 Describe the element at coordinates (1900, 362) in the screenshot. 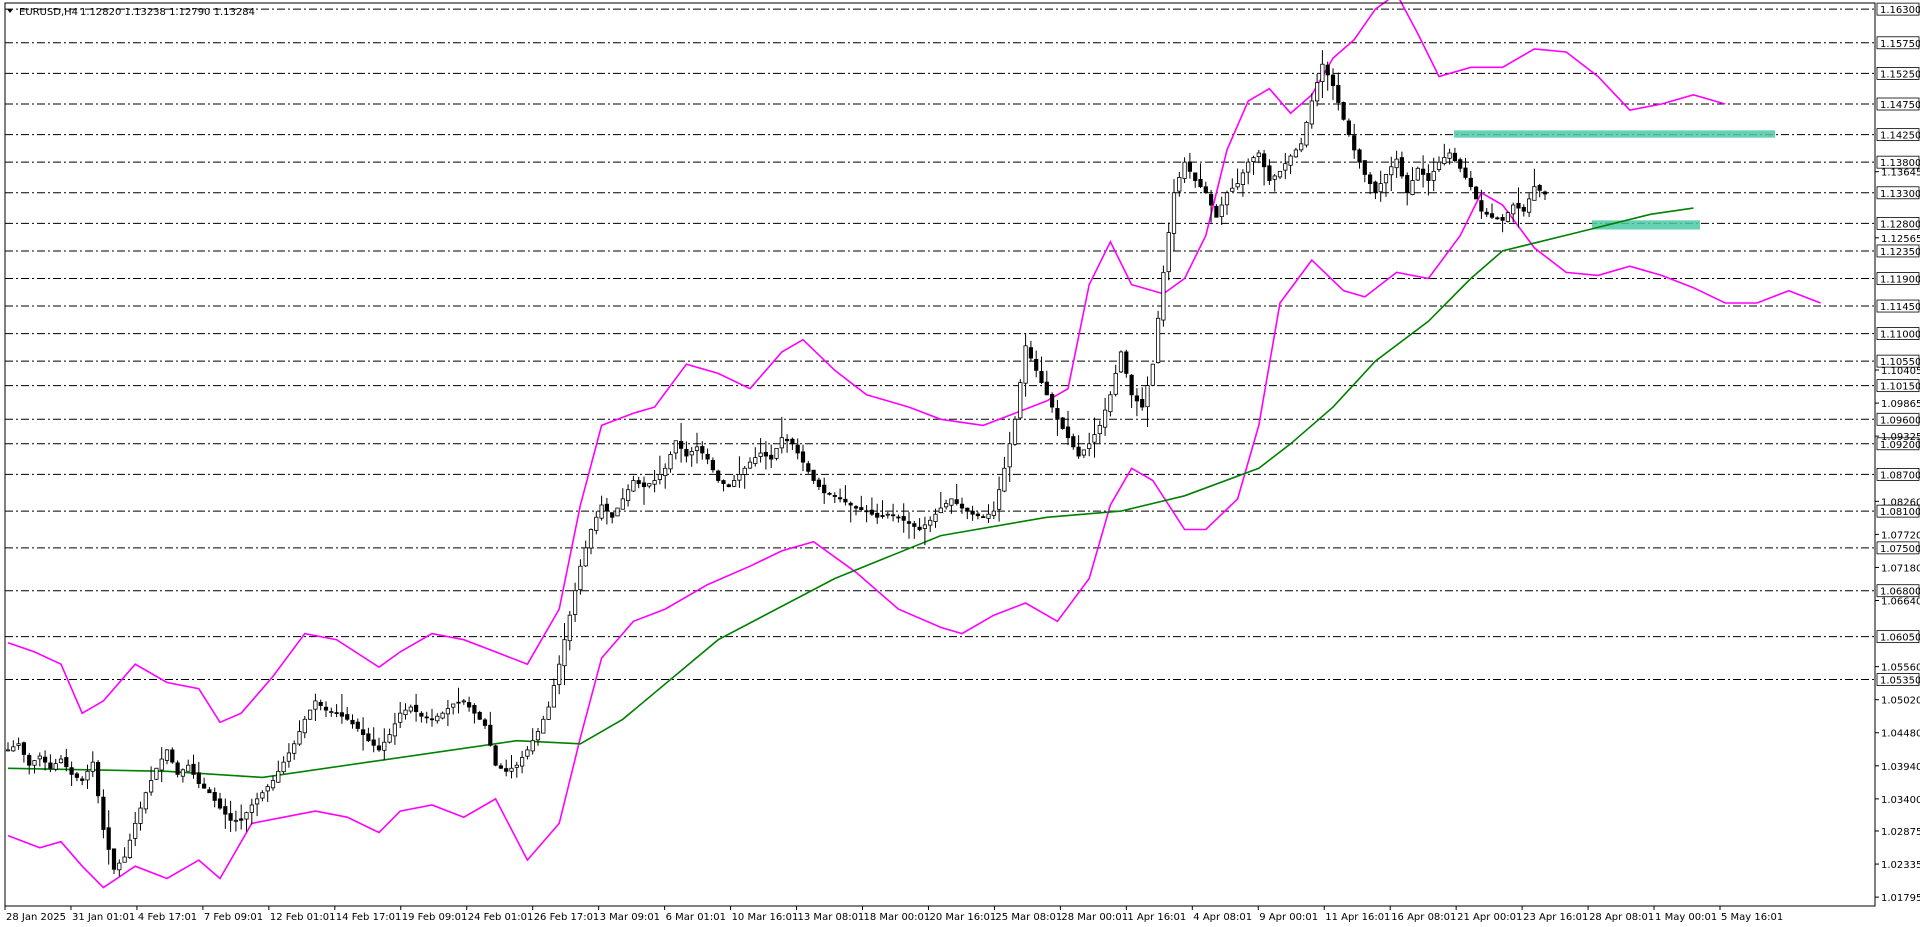

I see `price-level-label: 1.10550` at that location.